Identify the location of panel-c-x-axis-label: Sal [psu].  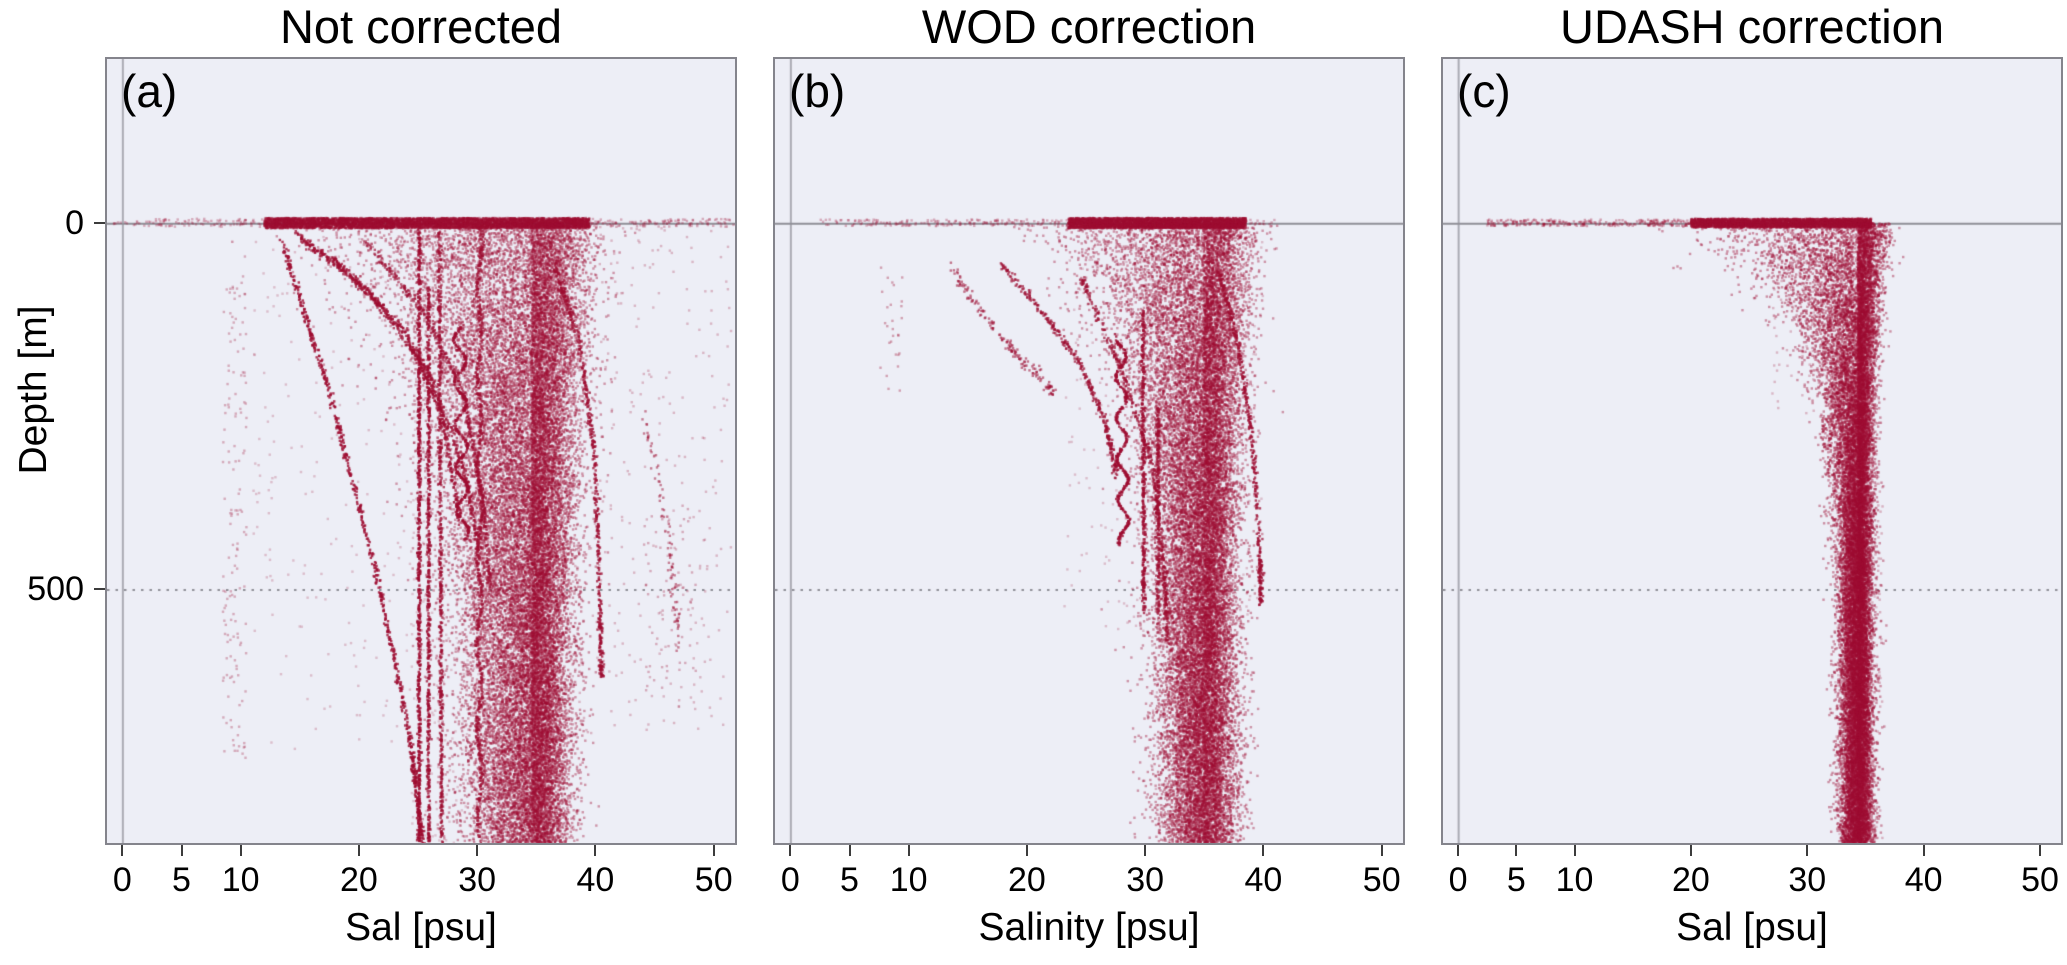
(1752, 927).